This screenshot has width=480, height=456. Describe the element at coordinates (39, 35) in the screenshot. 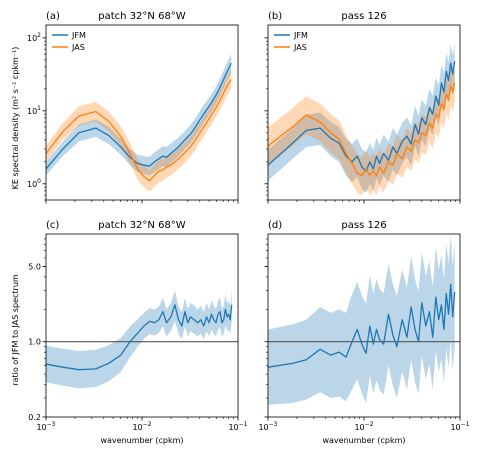

I see `ytick-label-exponent: 2` at that location.